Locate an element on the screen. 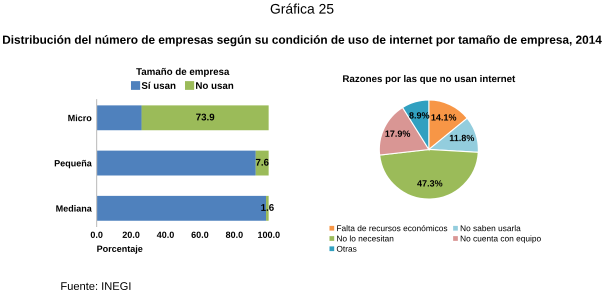 This screenshot has width=604, height=302. data-label: 11.8% is located at coordinates (462, 138).